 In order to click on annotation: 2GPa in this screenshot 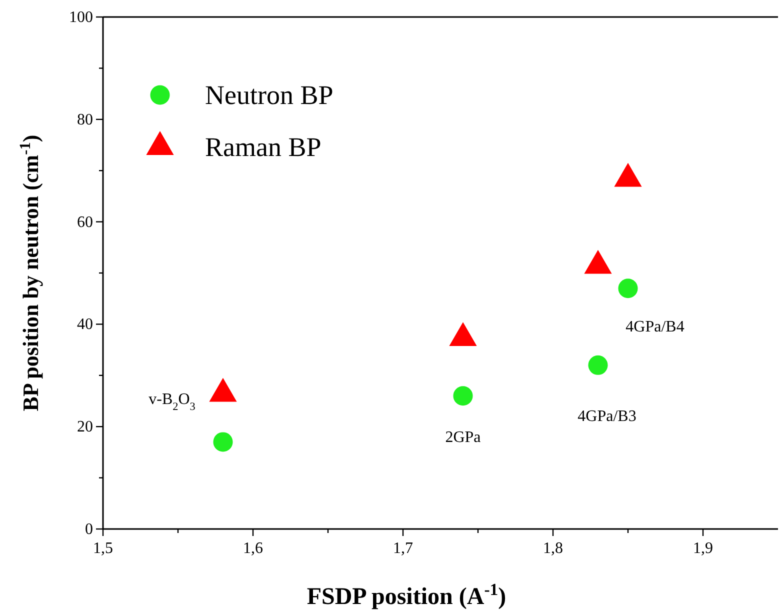, I will do `click(463, 437)`.